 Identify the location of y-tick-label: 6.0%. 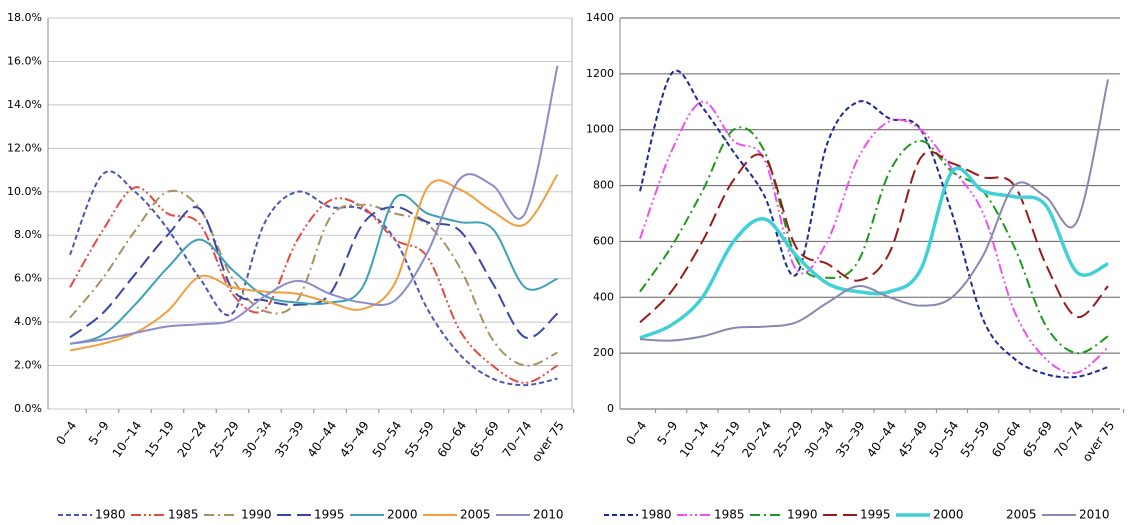
(28, 278).